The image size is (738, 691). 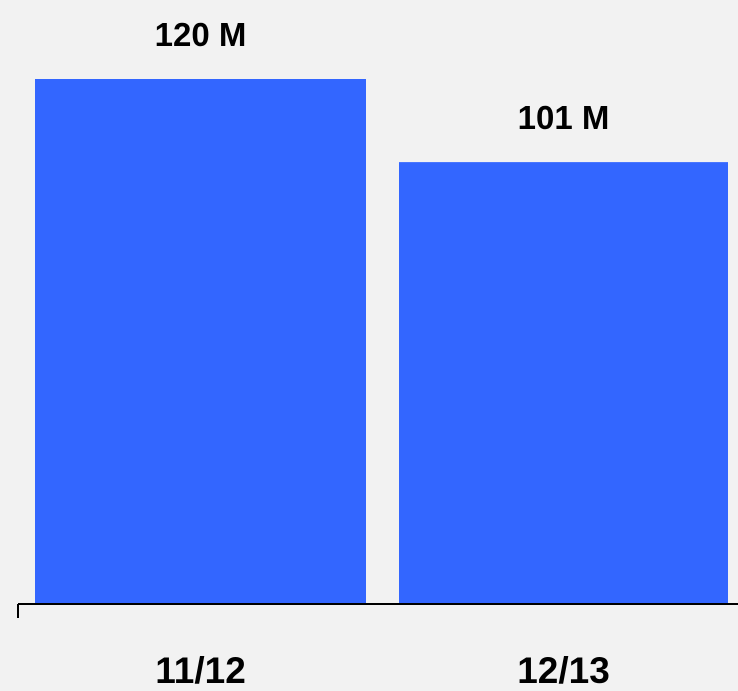 What do you see at coordinates (563, 670) in the screenshot?
I see `x-tick-label-12-13: 12/13` at bounding box center [563, 670].